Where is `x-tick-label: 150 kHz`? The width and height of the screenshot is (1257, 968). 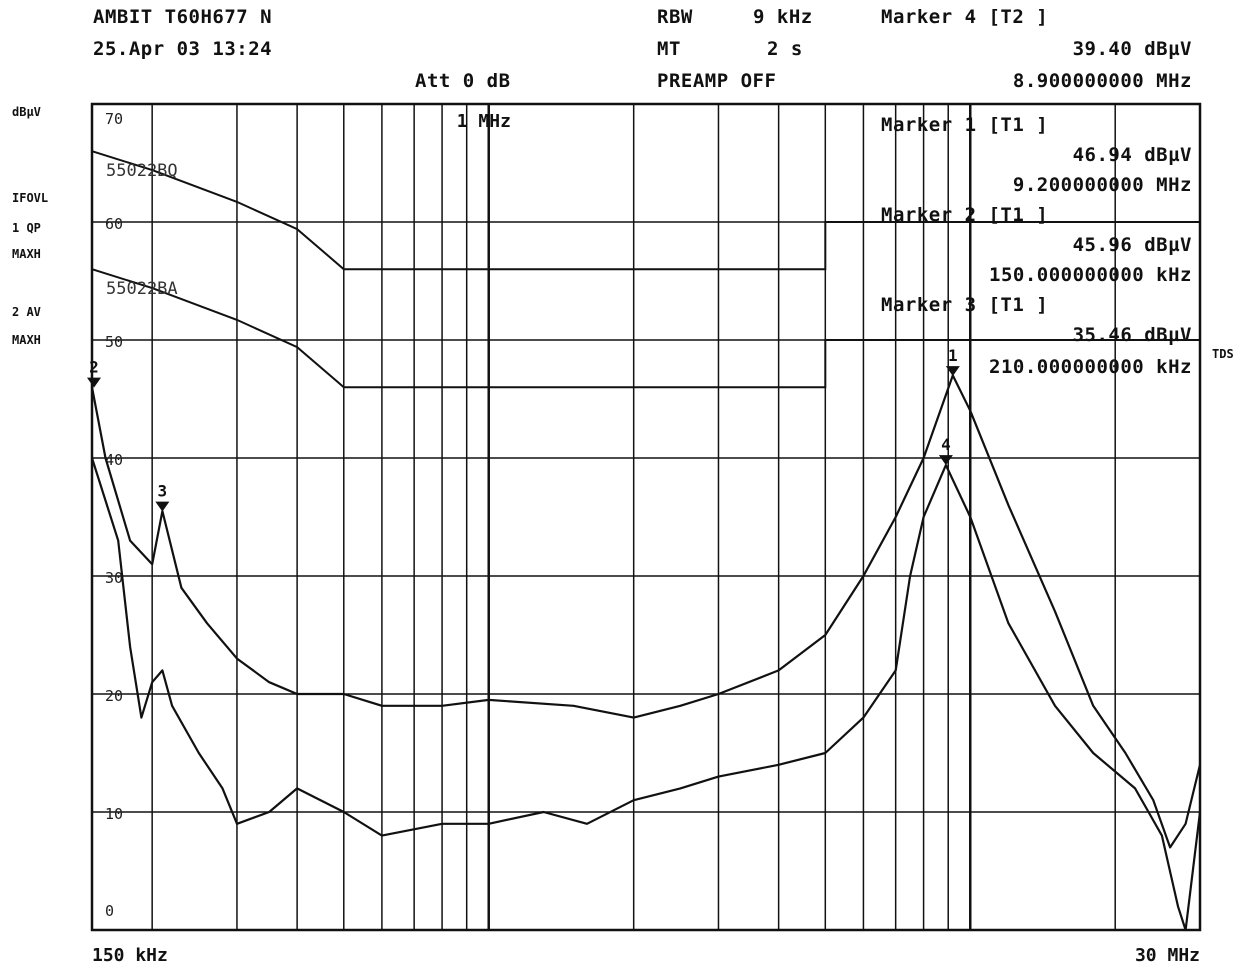 x-tick-label: 150 kHz is located at coordinates (130, 955).